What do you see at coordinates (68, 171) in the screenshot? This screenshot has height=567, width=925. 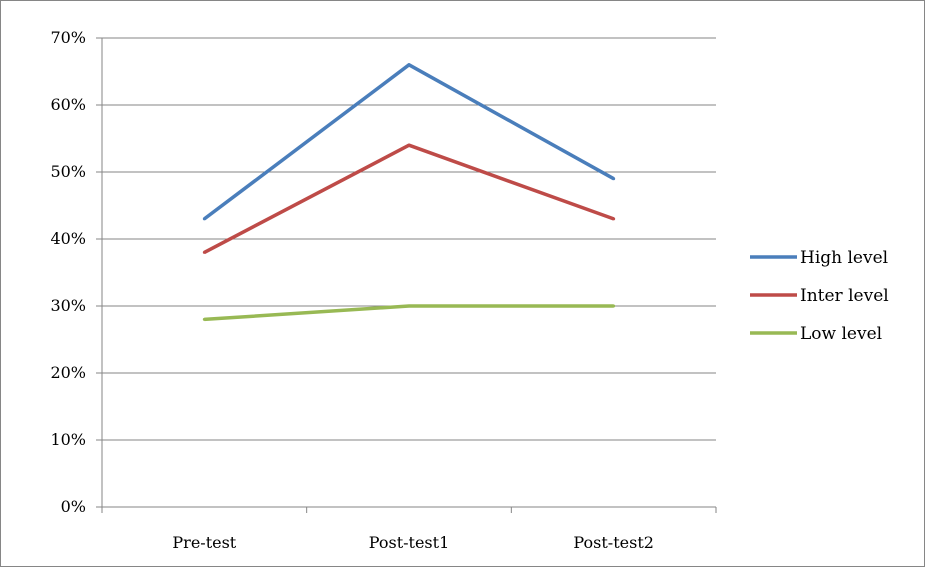 I see `y-tick-label: 50%` at bounding box center [68, 171].